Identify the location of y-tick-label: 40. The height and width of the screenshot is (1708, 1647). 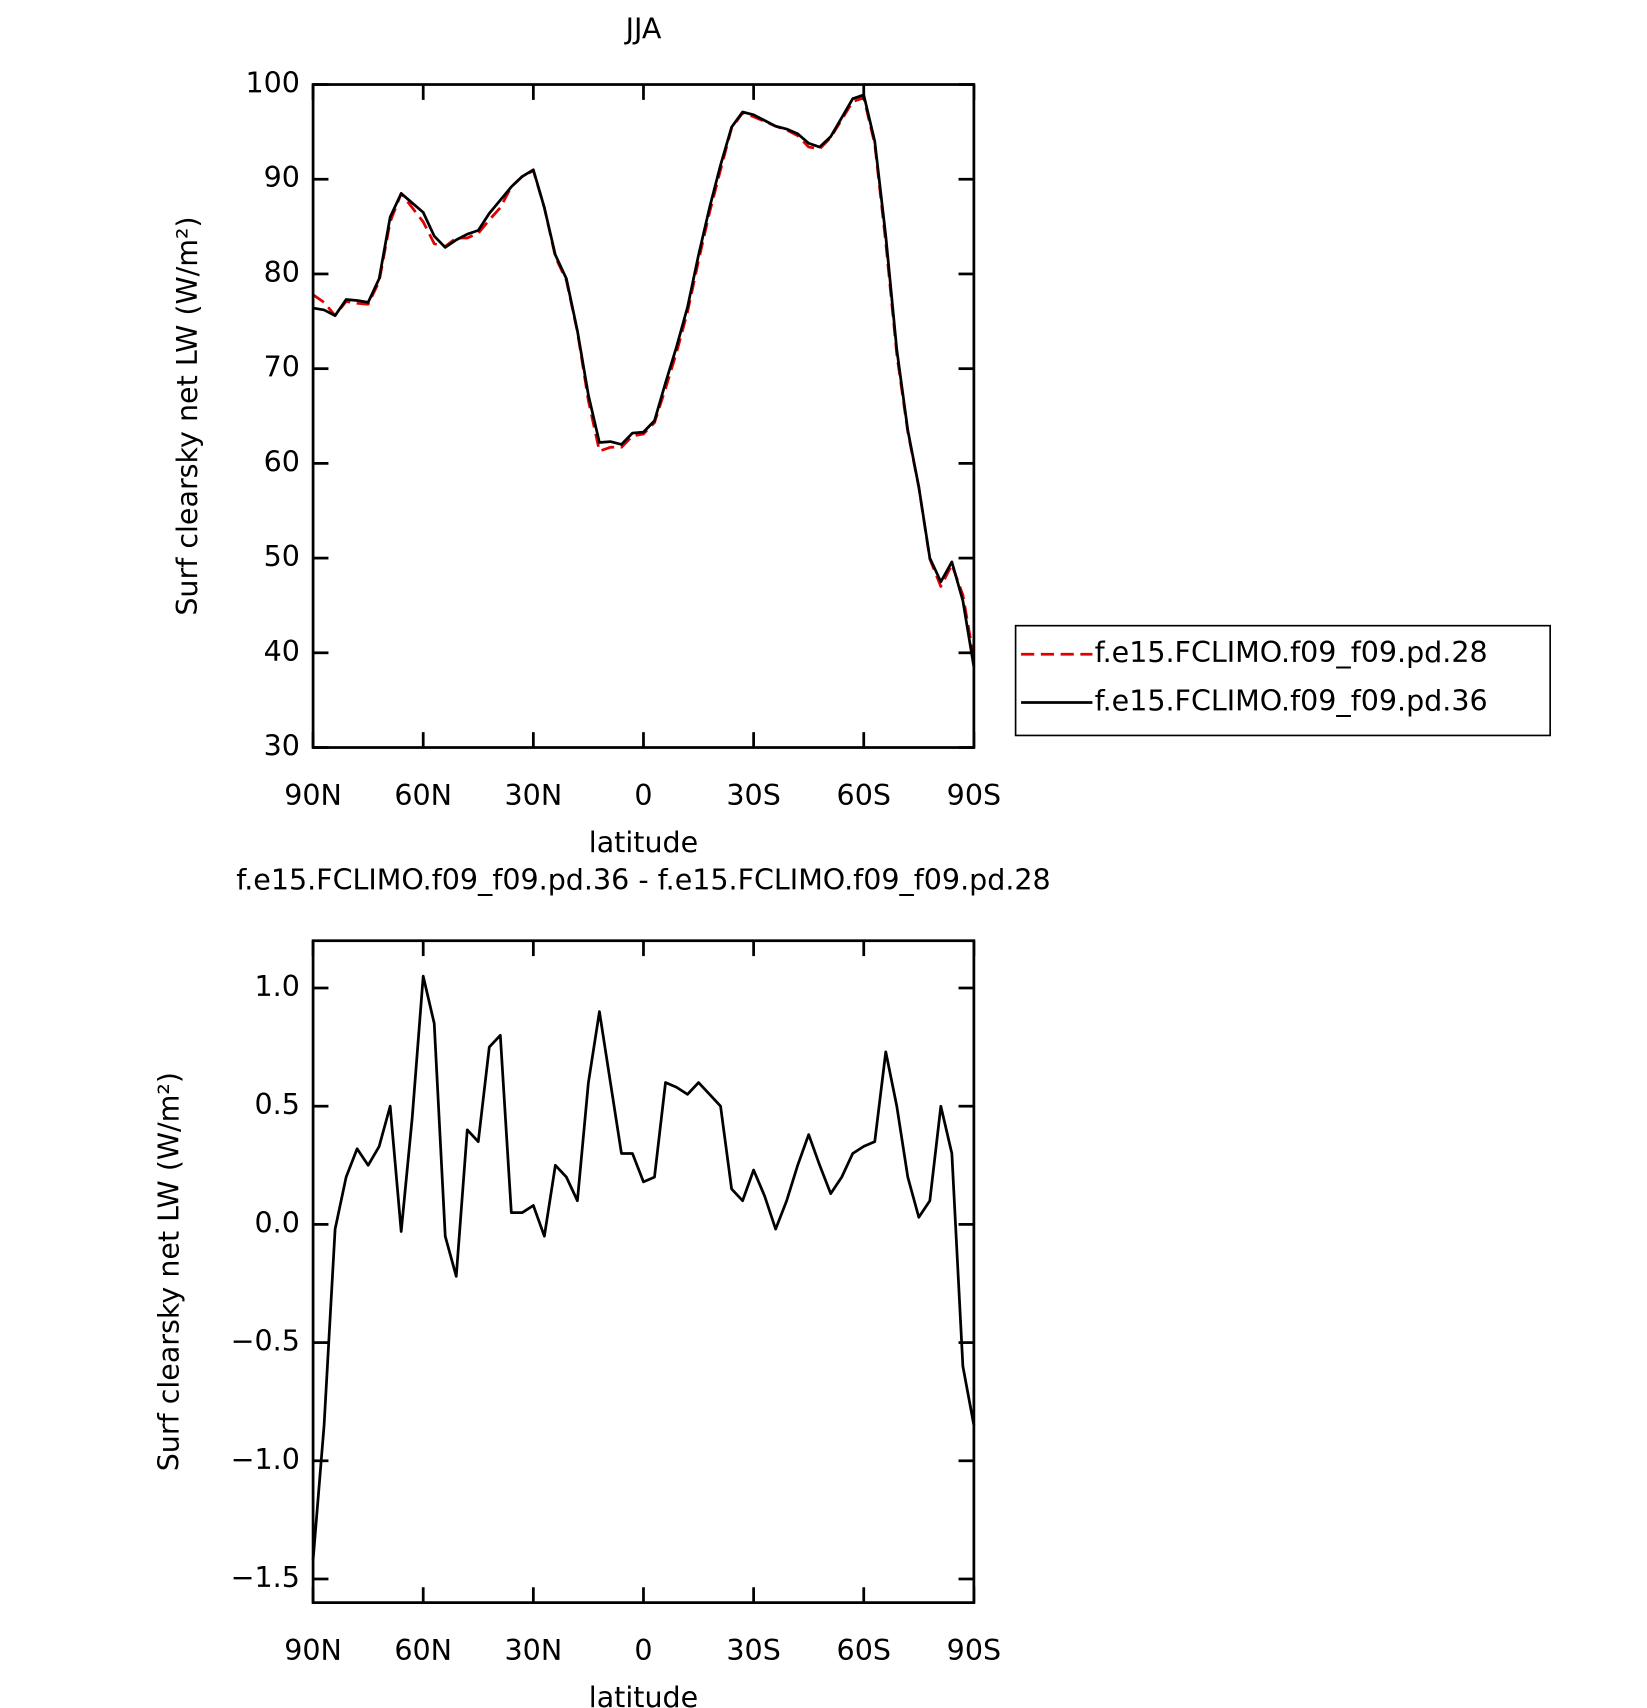
(282, 651).